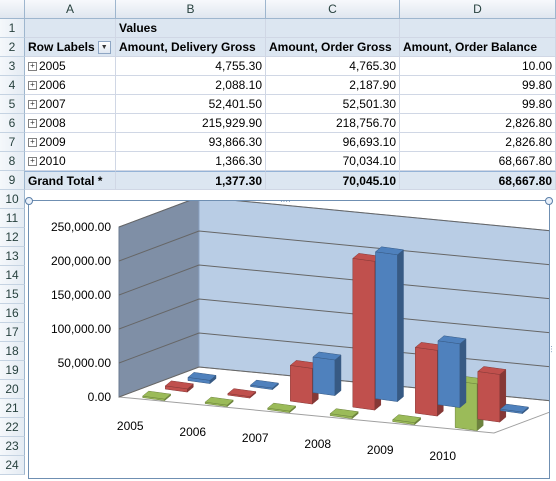  Describe the element at coordinates (333, 104) in the screenshot. I see `order-value-cell: 52,501.30` at that location.